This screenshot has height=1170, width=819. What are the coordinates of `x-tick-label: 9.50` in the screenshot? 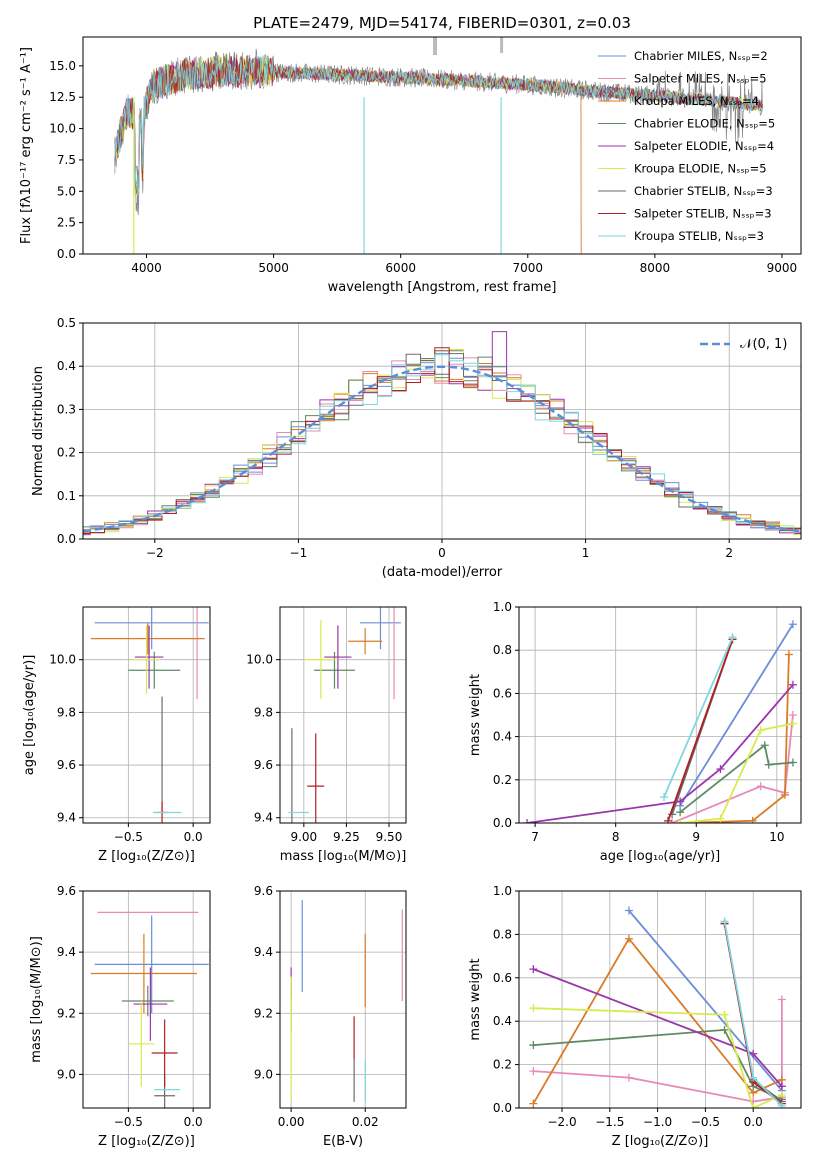 It's located at (389, 837).